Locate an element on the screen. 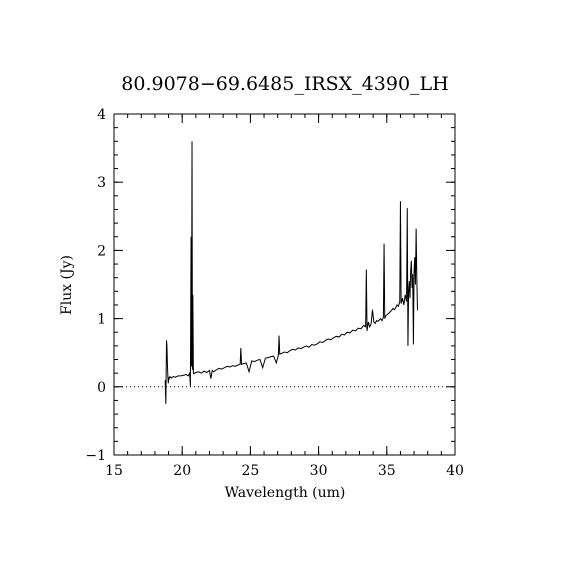 The height and width of the screenshot is (570, 570). y-tick-label: 0 is located at coordinates (101, 388).